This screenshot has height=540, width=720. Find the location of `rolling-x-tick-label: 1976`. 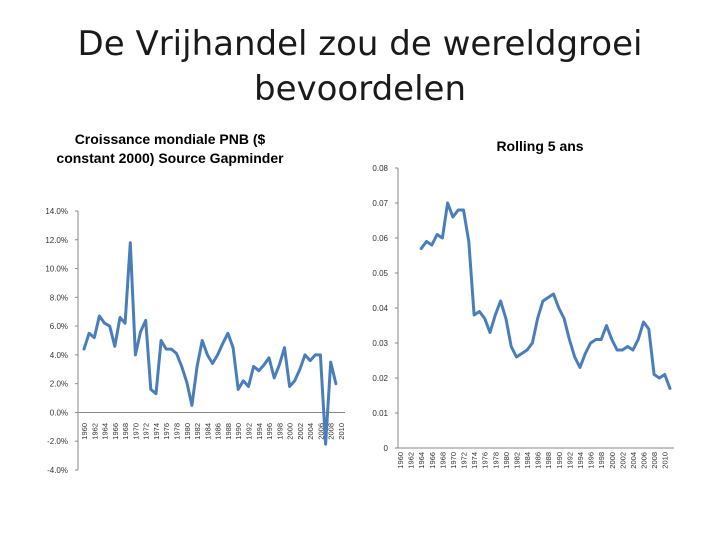

rolling-x-tick-label: 1976 is located at coordinates (485, 460).